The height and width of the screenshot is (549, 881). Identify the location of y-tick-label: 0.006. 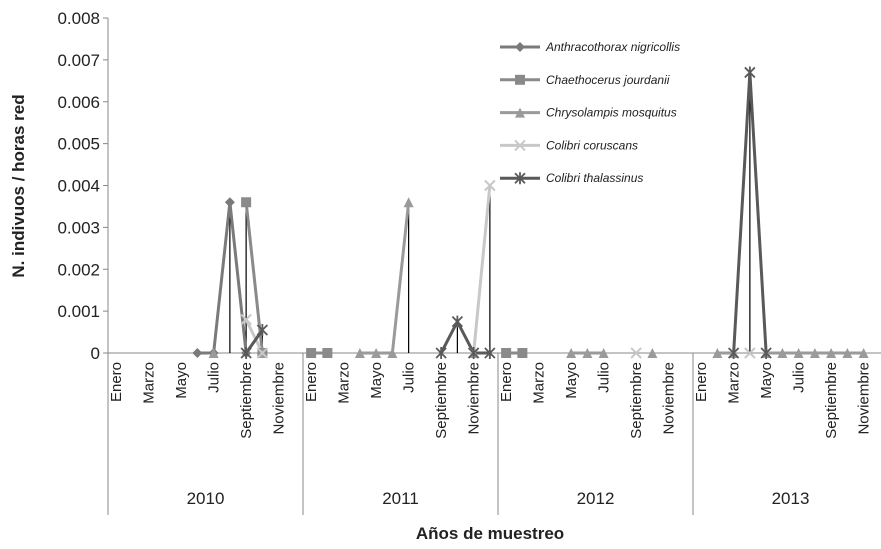
(78, 102).